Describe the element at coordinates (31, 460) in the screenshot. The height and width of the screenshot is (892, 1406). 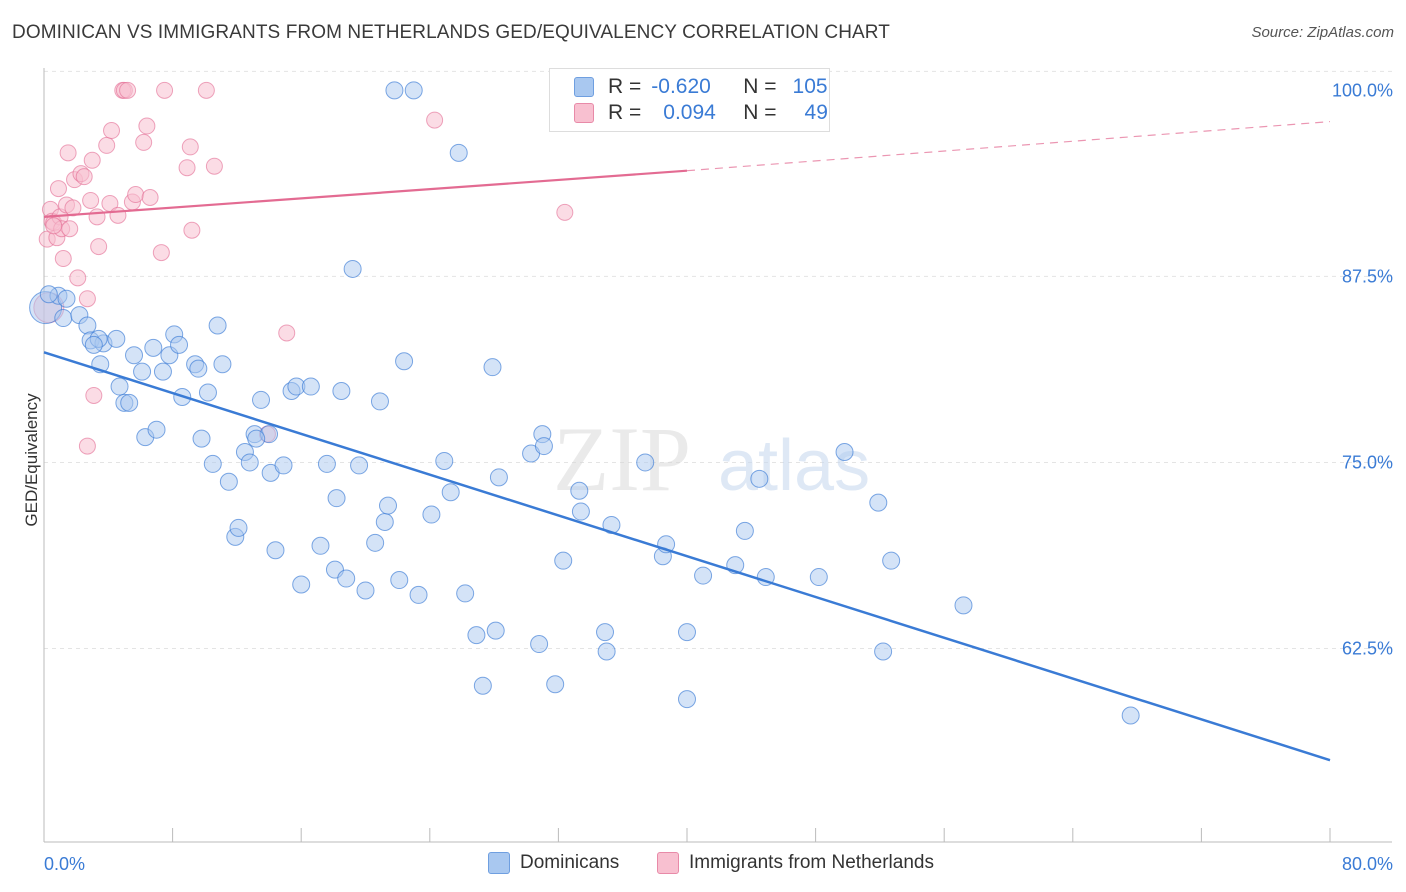
I see `y-axis-title: GED/Equivalency` at that location.